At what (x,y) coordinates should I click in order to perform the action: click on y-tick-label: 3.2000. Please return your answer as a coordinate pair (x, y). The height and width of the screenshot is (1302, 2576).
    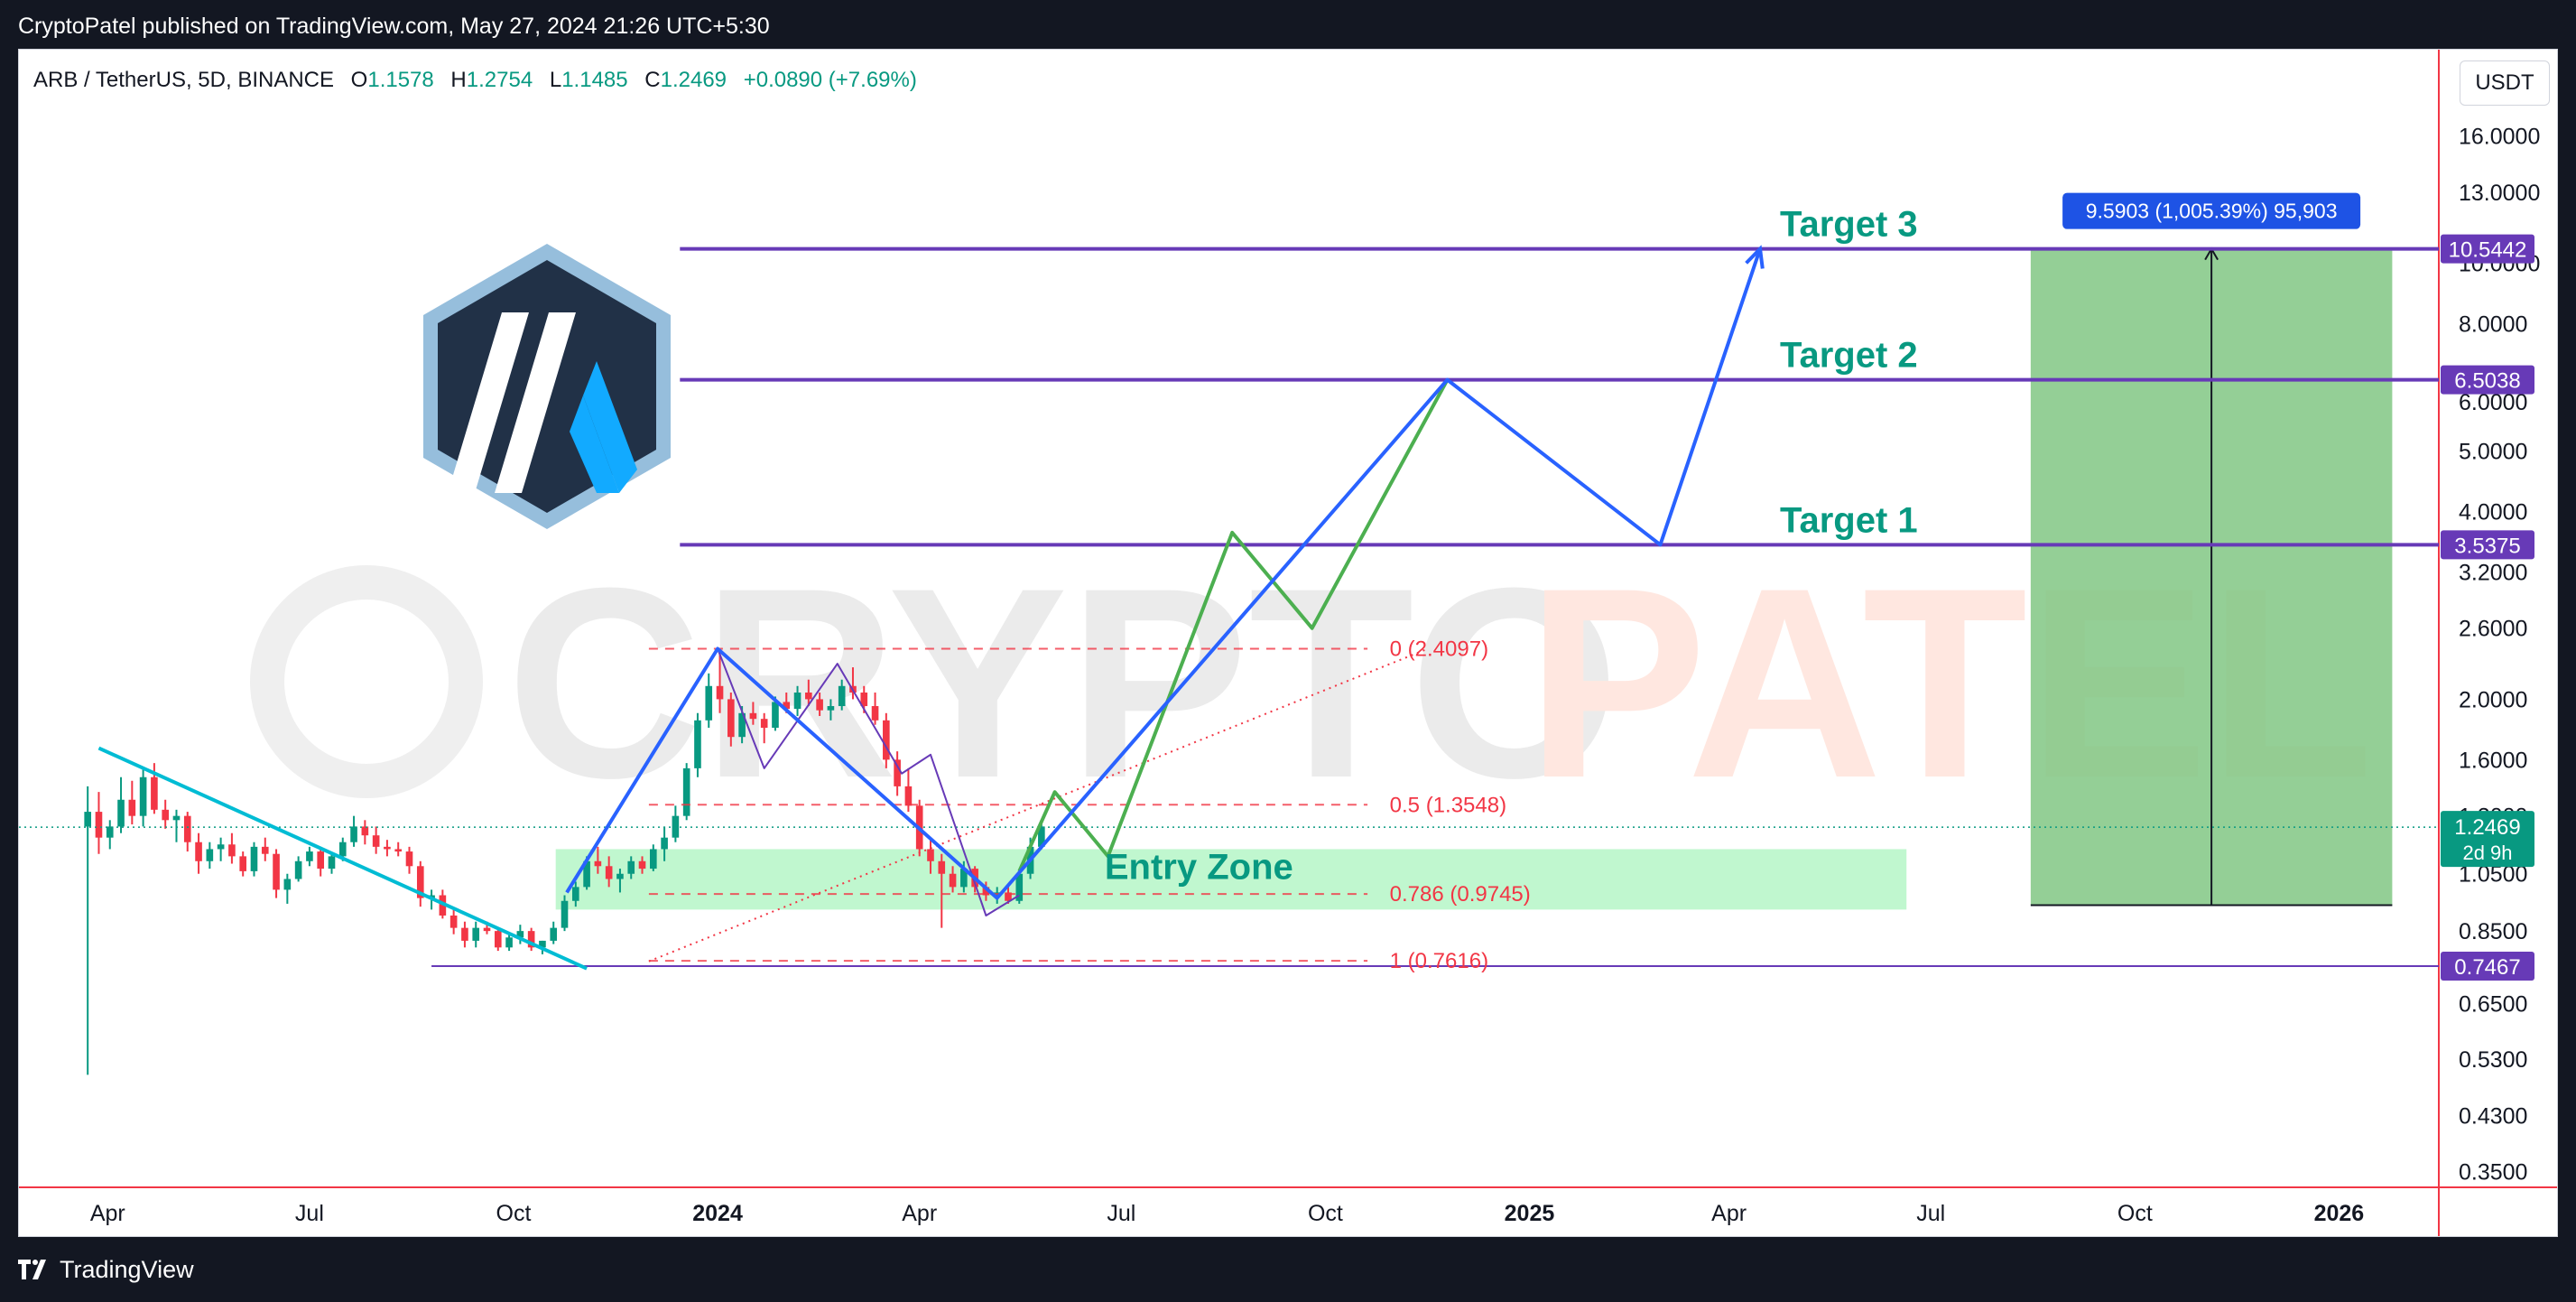
    Looking at the image, I should click on (2493, 572).